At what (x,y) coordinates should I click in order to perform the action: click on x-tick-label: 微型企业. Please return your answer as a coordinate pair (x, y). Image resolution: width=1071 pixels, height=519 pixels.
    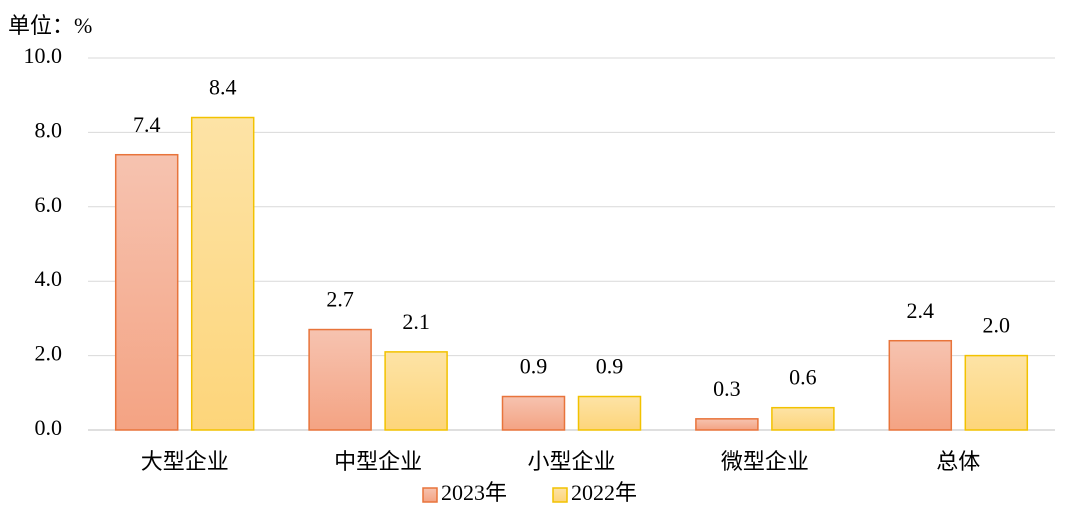
    Looking at the image, I should click on (765, 461).